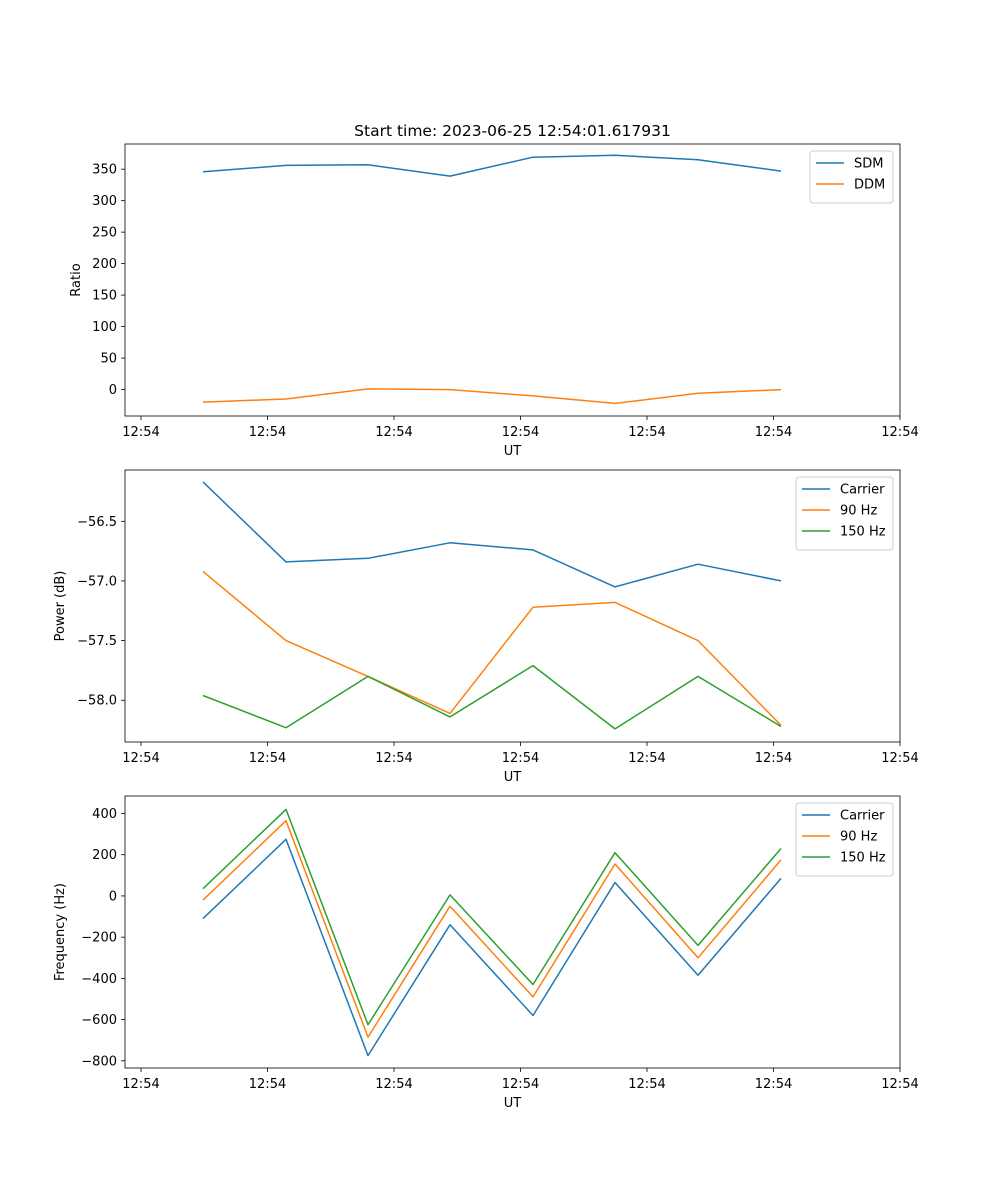 The height and width of the screenshot is (1200, 1000). I want to click on y-axis-label: Ratio, so click(76, 279).